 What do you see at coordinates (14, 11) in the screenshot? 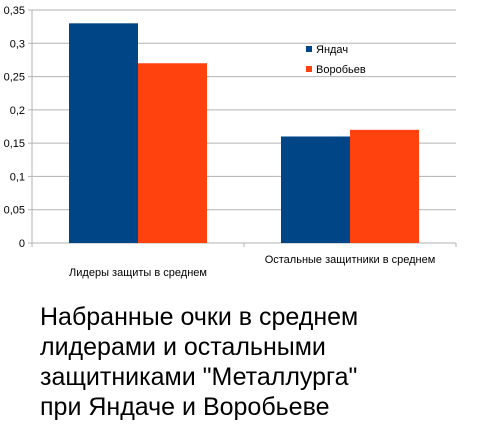
I see `y-tick-label: 0,35` at bounding box center [14, 11].